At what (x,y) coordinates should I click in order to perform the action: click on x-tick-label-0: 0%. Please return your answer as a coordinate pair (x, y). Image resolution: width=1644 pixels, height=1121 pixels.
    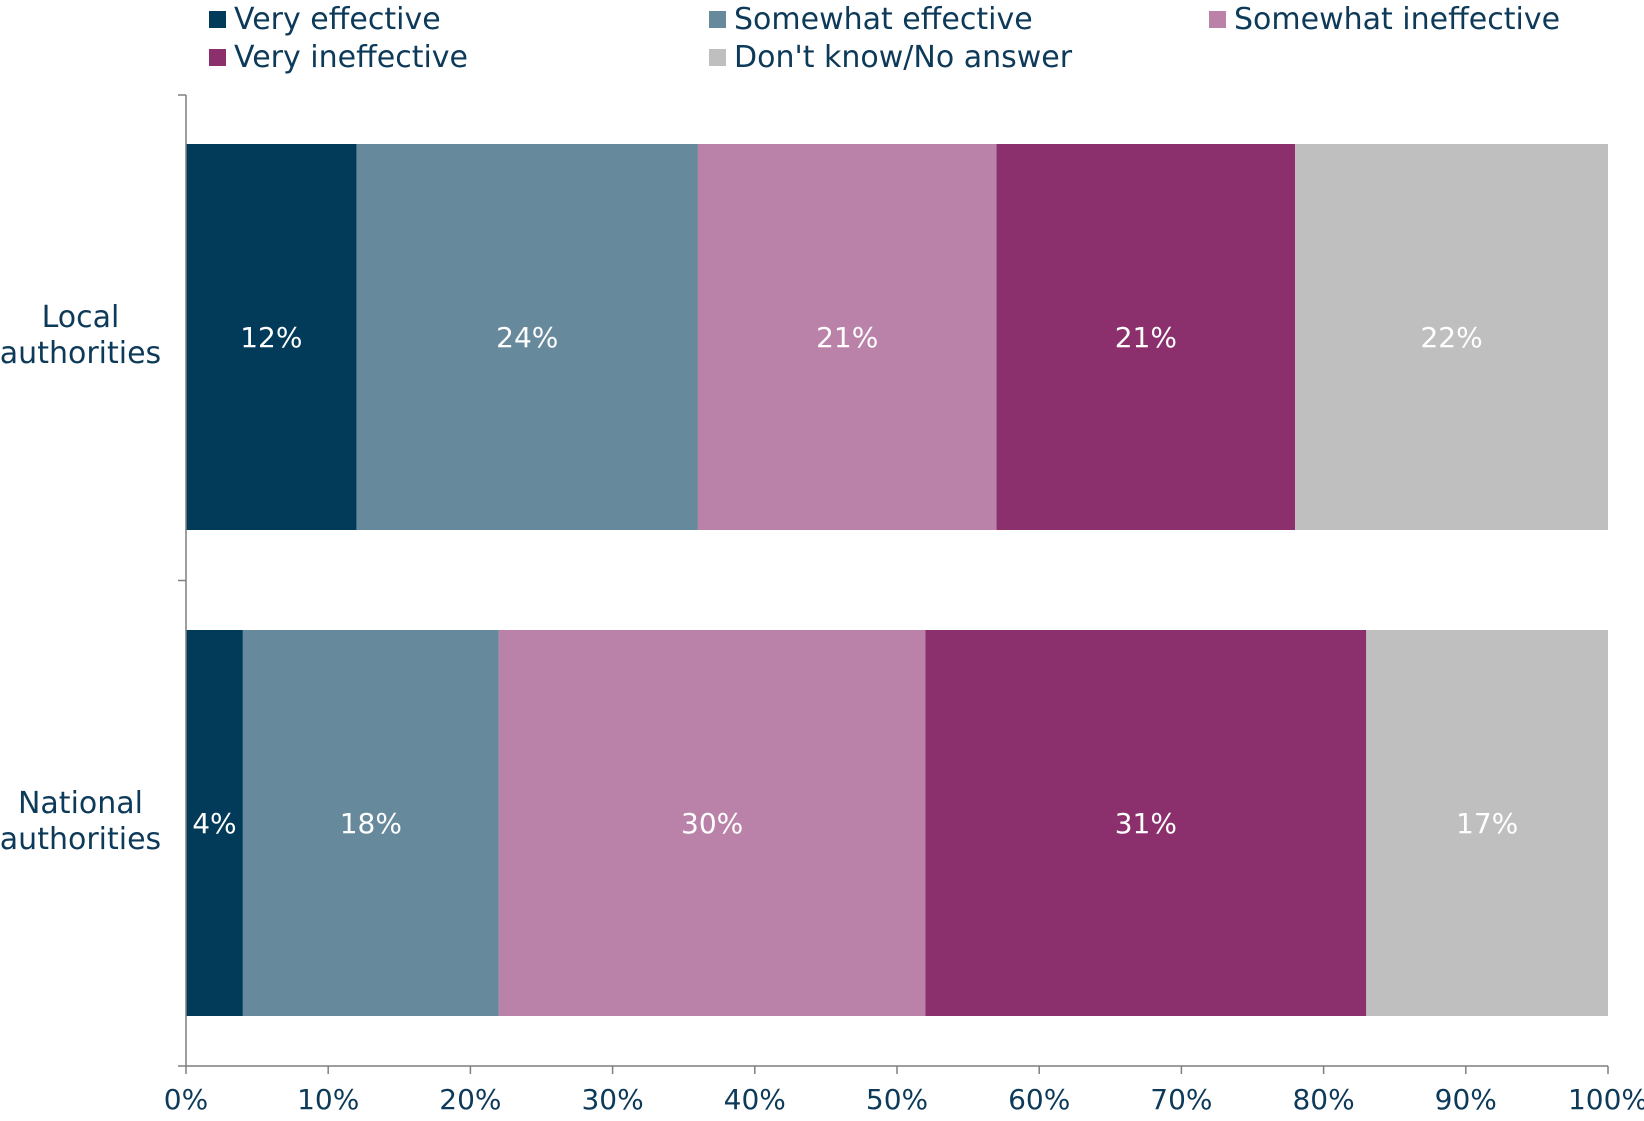
    Looking at the image, I should click on (186, 1099).